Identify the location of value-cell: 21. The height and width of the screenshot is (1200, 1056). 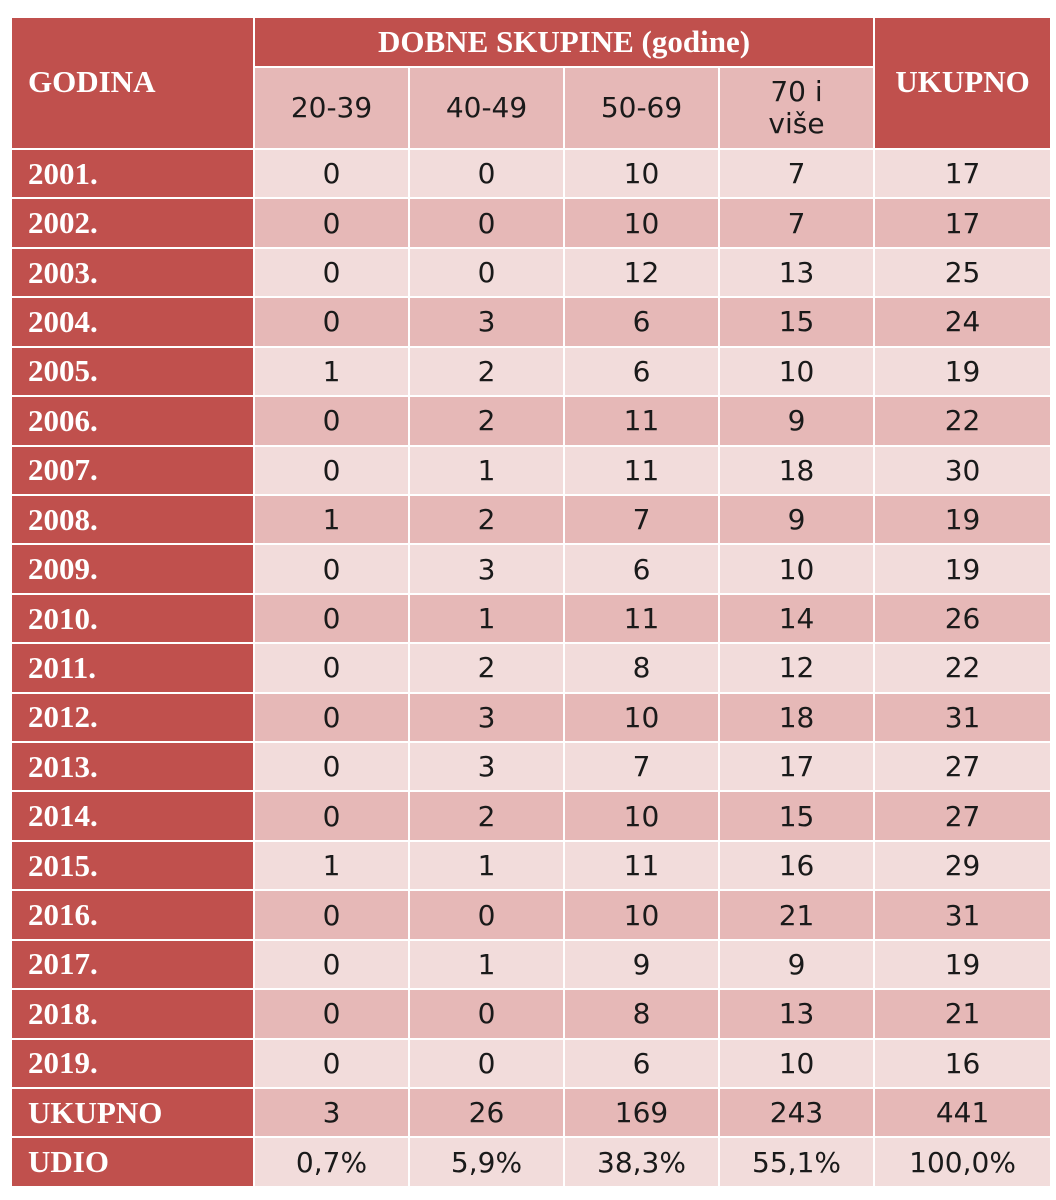
(798, 916).